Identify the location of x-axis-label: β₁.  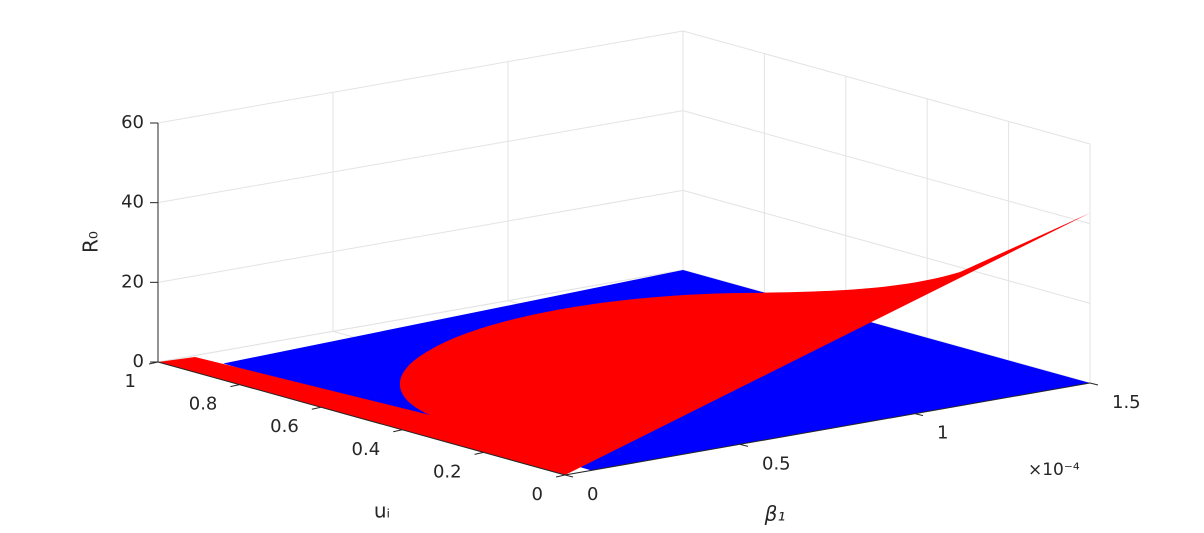
(775, 514).